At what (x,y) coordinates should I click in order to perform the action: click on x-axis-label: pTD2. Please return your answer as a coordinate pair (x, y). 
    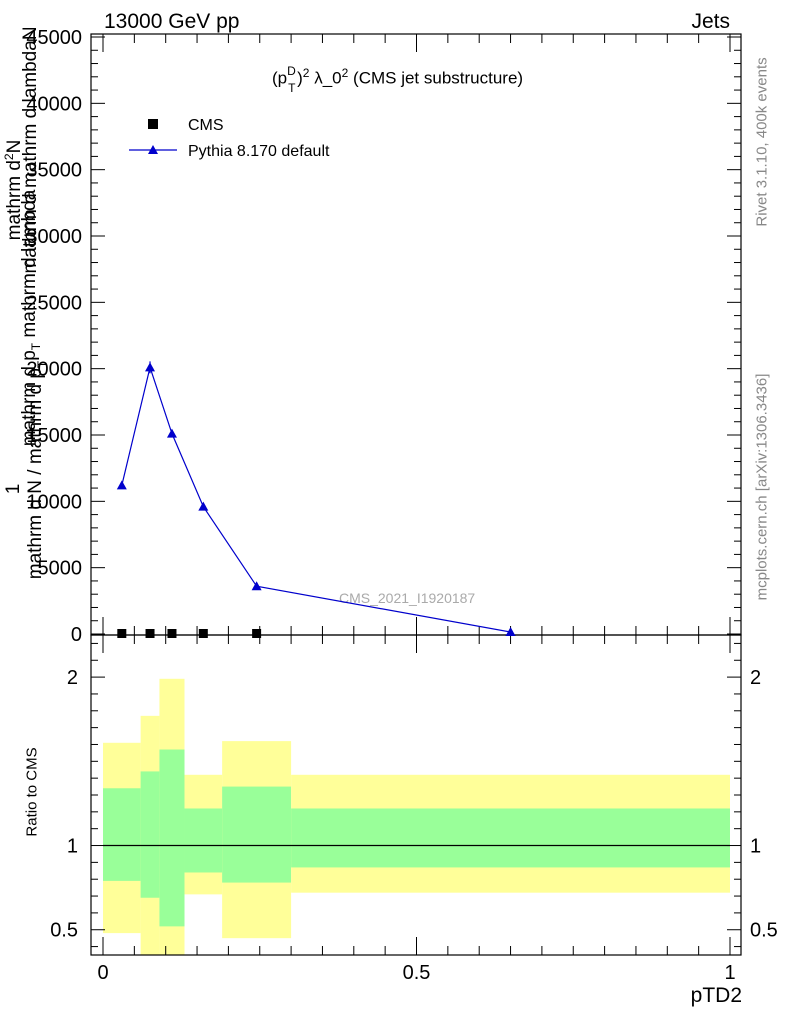
    Looking at the image, I should click on (716, 995).